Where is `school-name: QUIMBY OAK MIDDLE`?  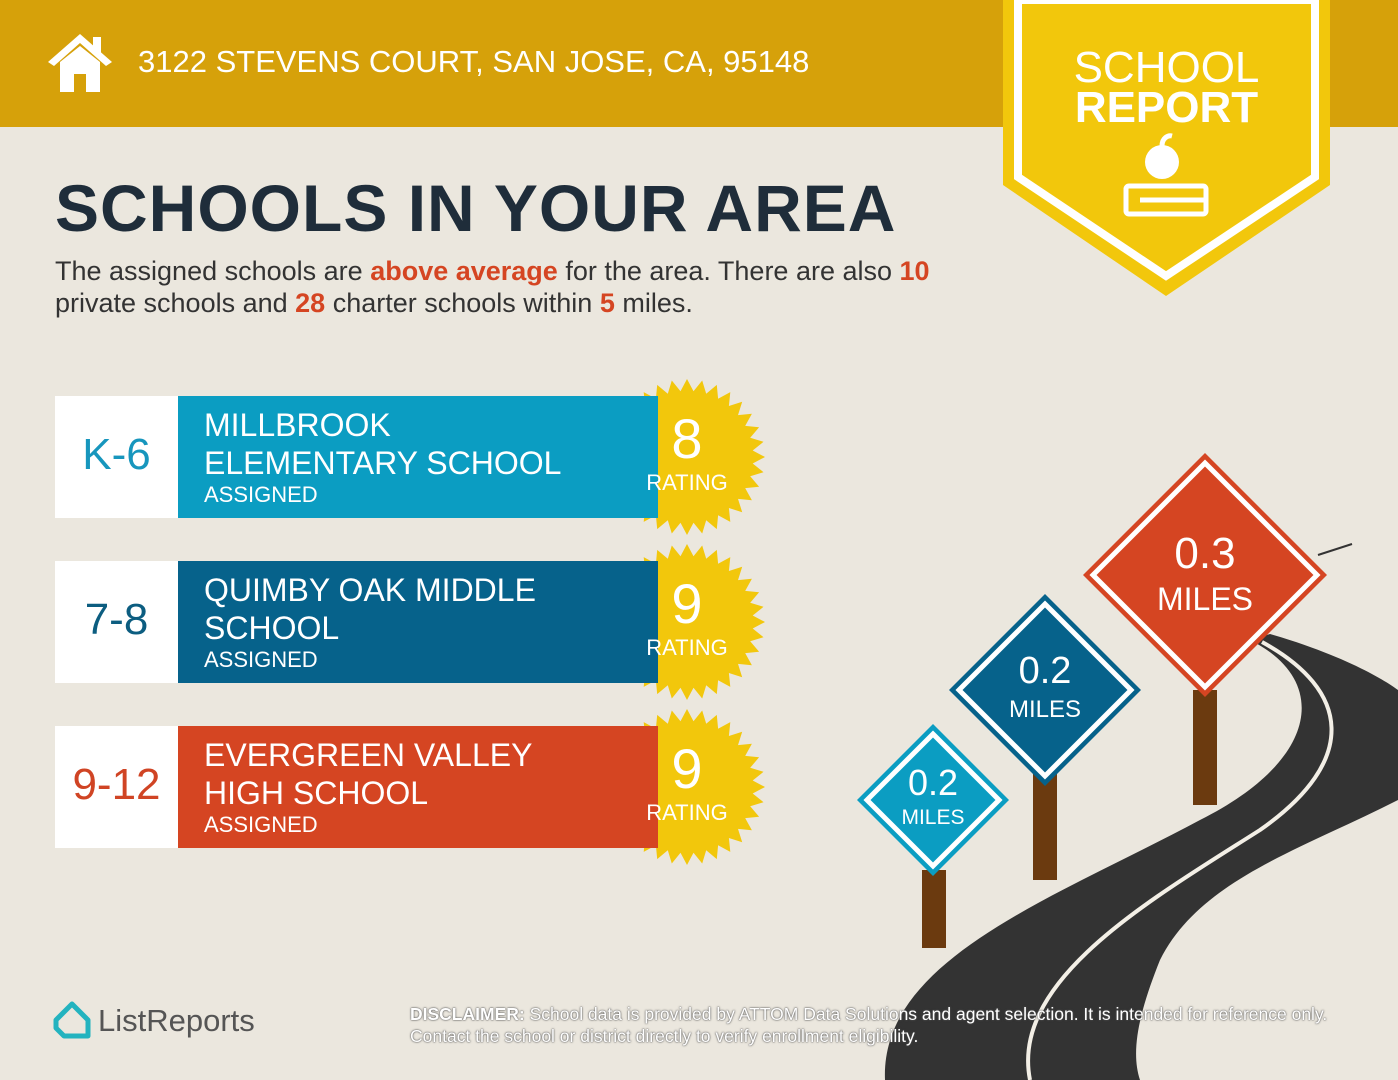
school-name: QUIMBY OAK MIDDLE is located at coordinates (370, 590).